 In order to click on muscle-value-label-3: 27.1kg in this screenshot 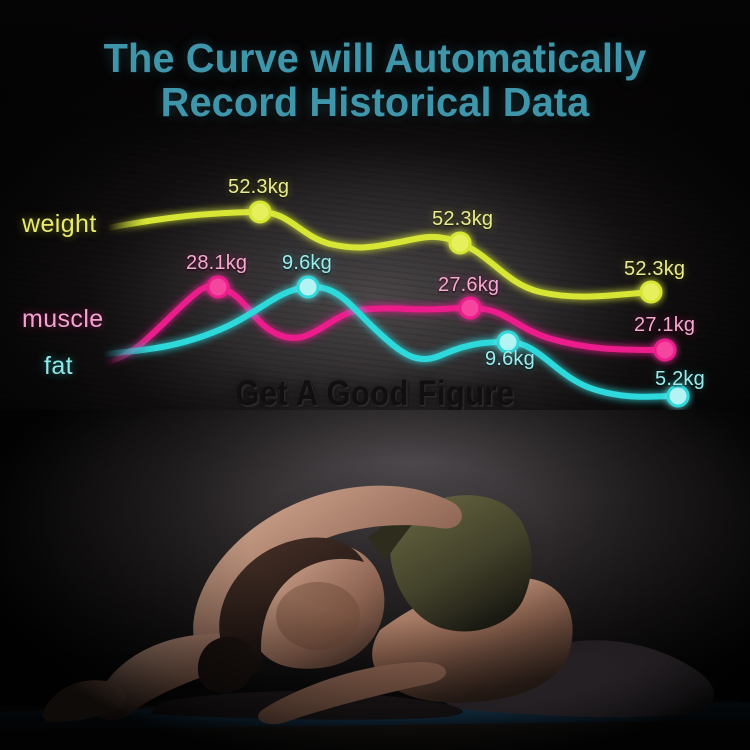, I will do `click(665, 325)`.